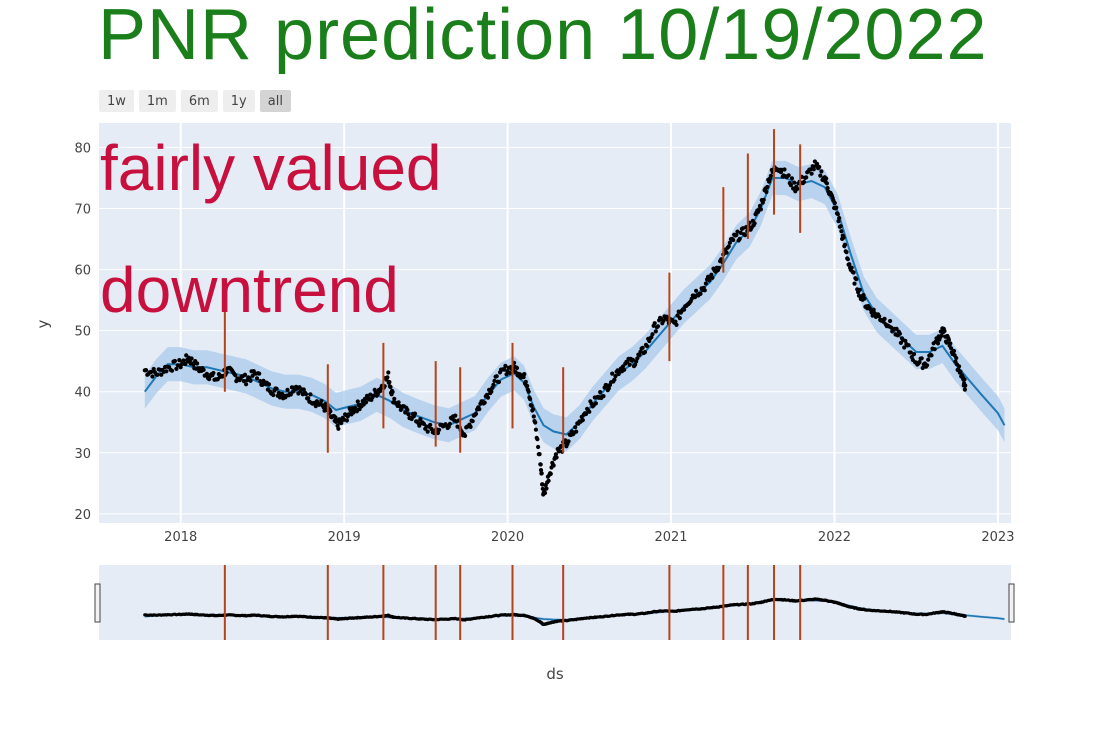  Describe the element at coordinates (43, 323) in the screenshot. I see `y-axis-title: y` at that location.